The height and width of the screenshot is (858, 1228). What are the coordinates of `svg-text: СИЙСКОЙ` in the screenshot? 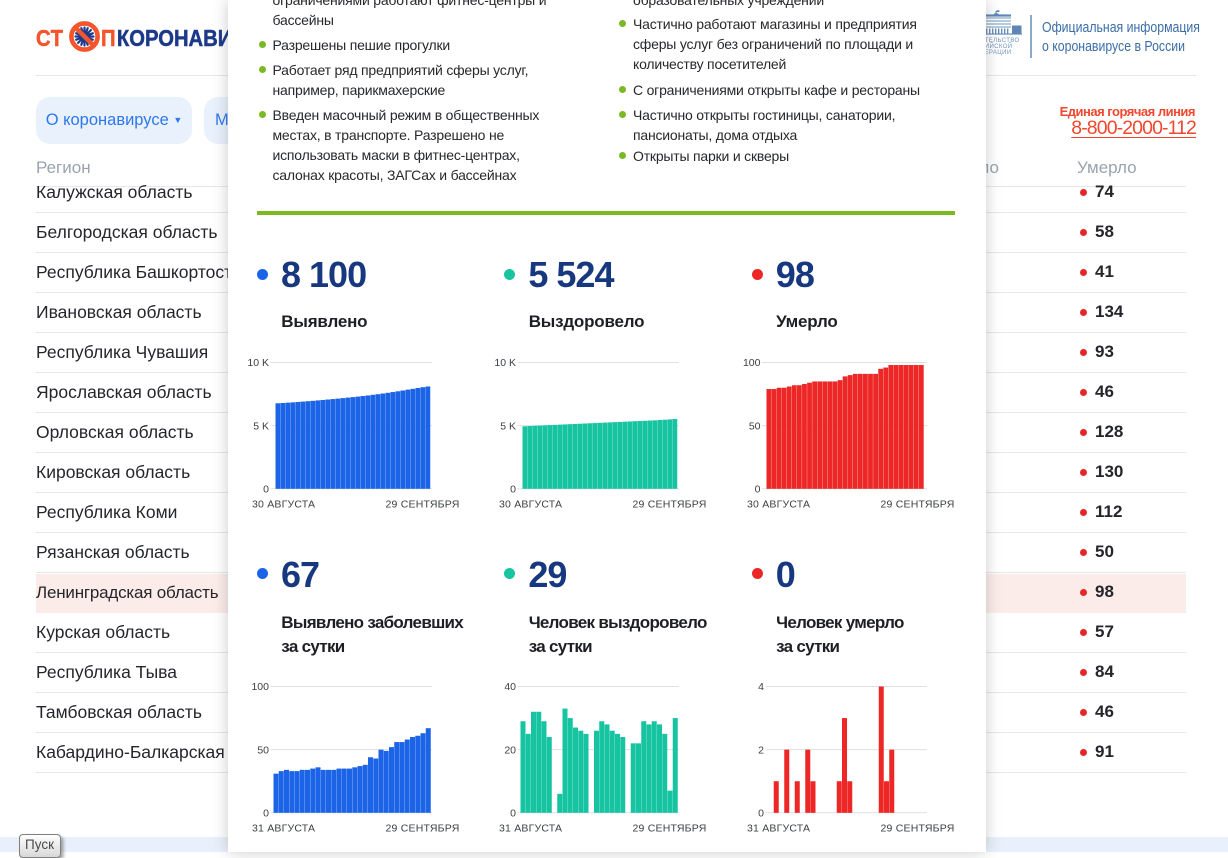 It's located at (996, 46).